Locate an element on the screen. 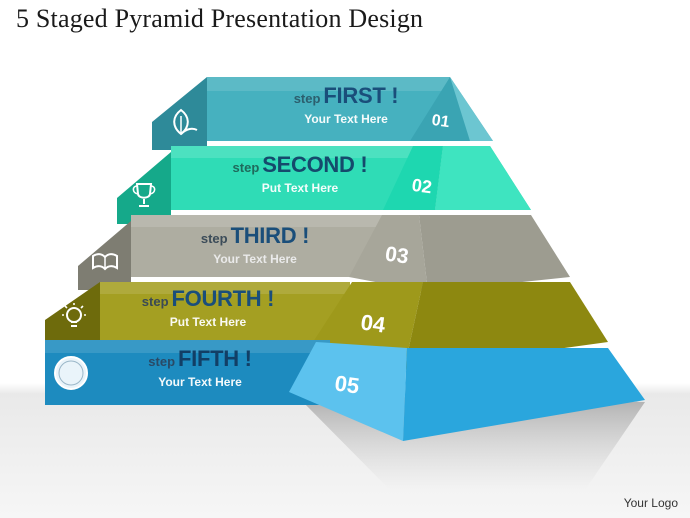 The width and height of the screenshot is (690, 518). step-1-prefix: step is located at coordinates (307, 98).